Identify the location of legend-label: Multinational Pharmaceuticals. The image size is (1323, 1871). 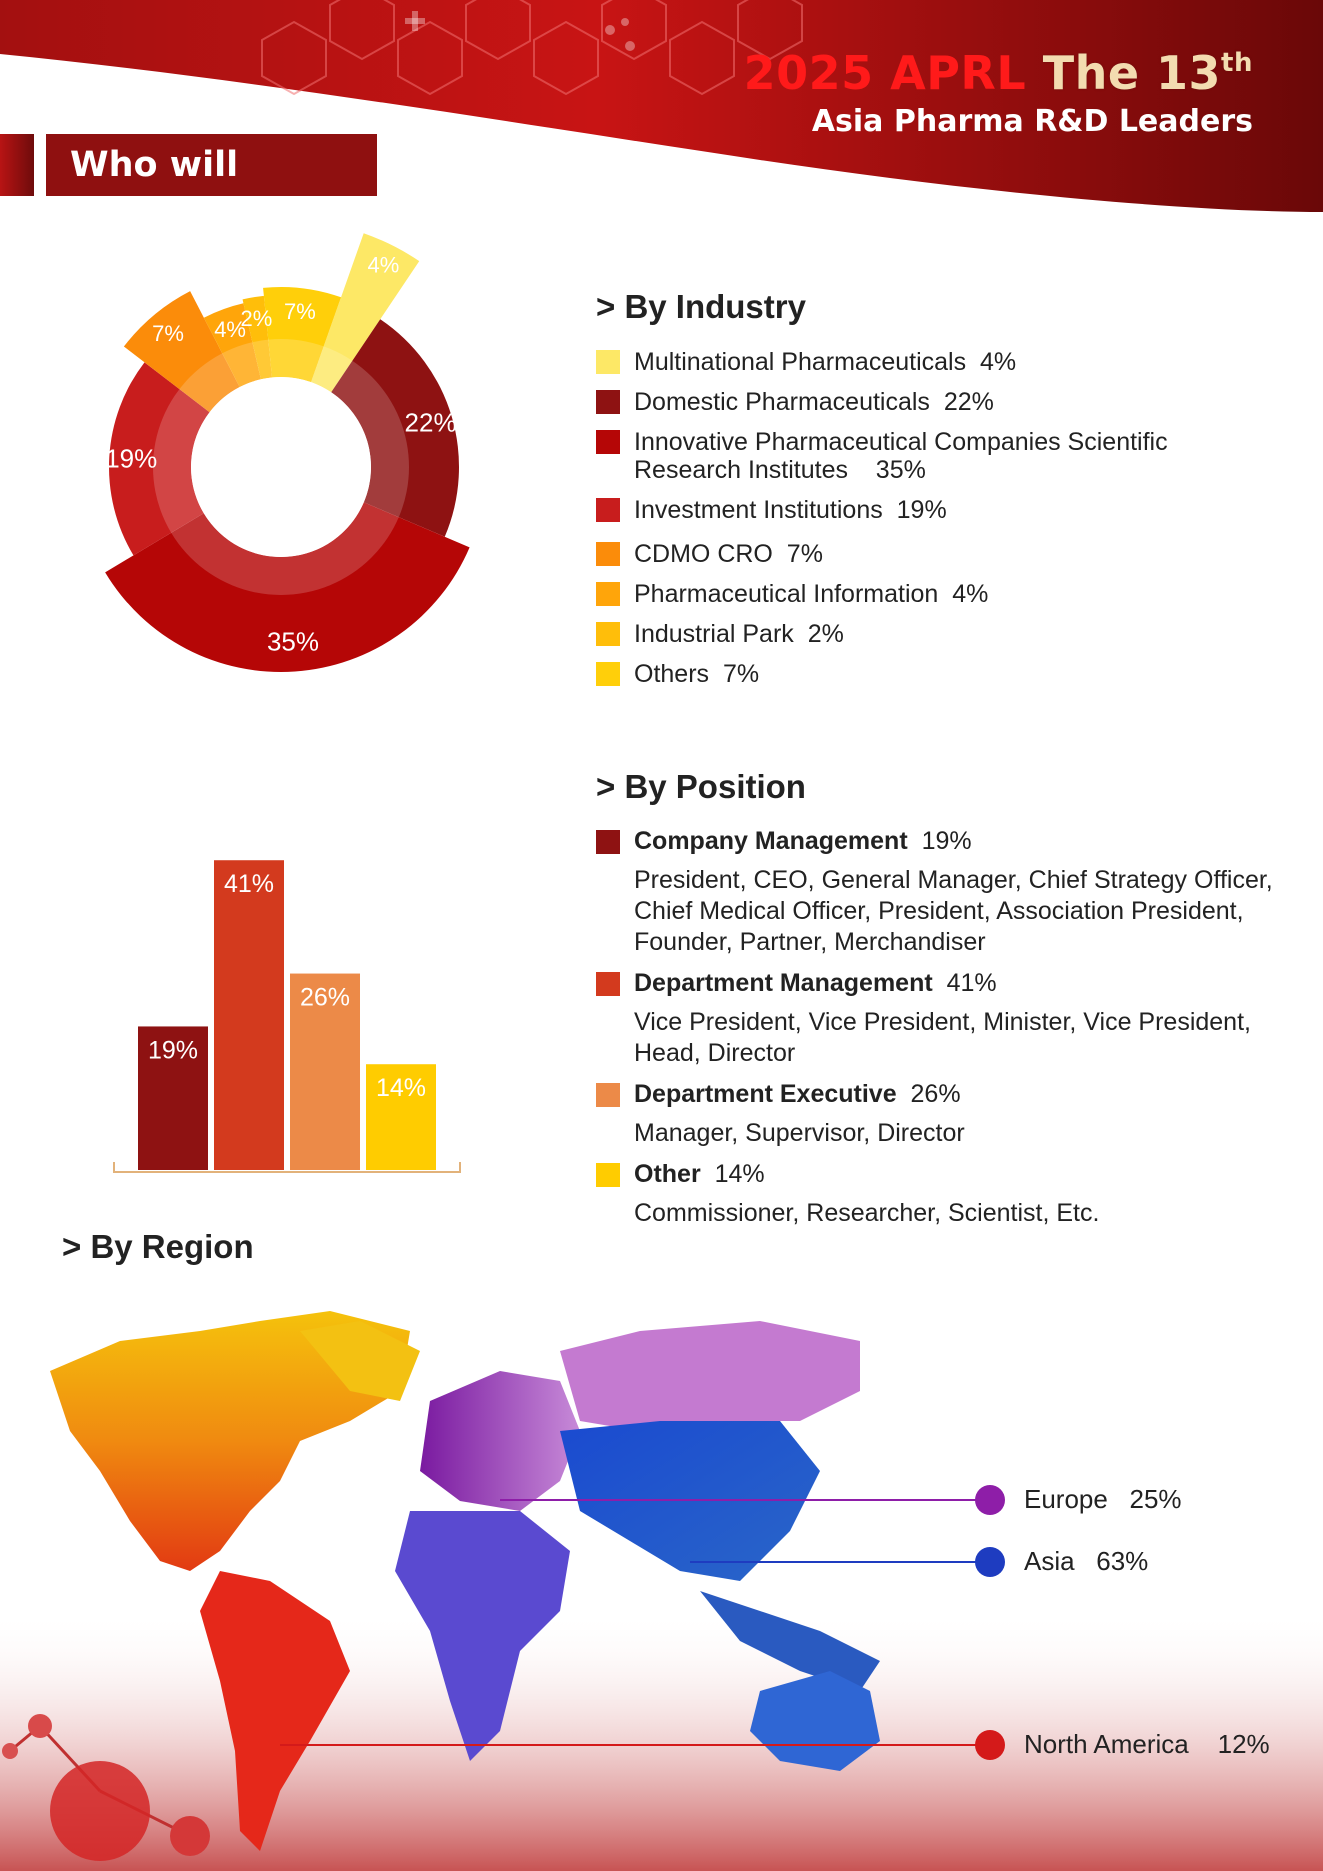
(800, 362).